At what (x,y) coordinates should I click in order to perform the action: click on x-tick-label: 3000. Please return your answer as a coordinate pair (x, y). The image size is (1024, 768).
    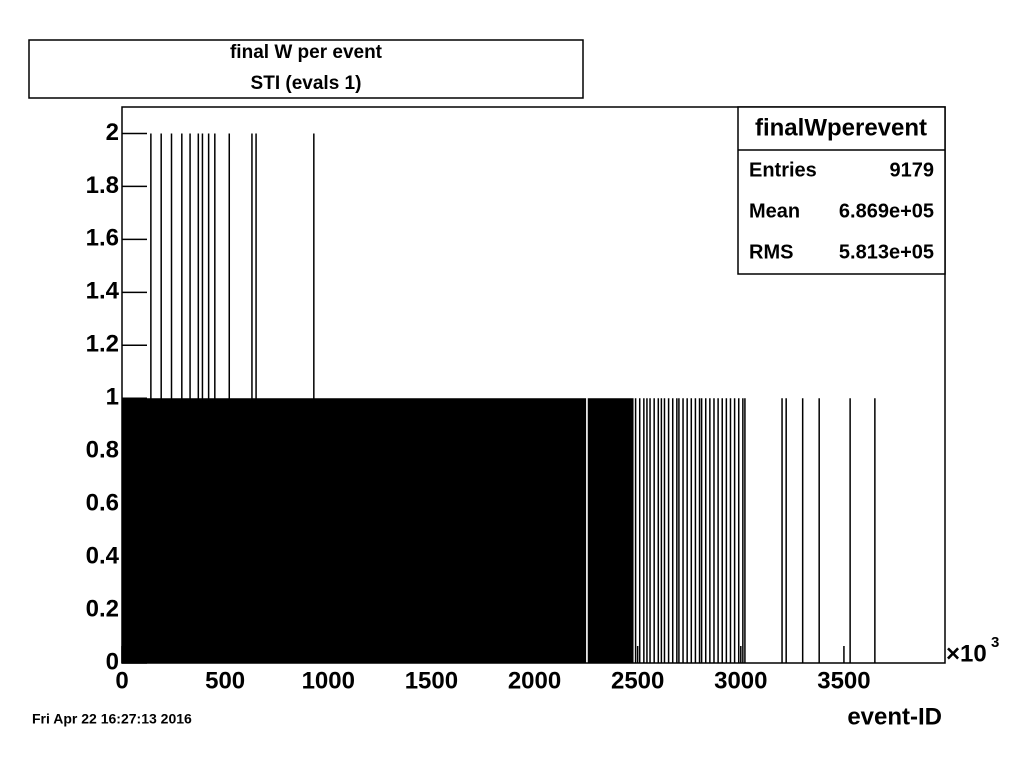
    Looking at the image, I should click on (740, 680).